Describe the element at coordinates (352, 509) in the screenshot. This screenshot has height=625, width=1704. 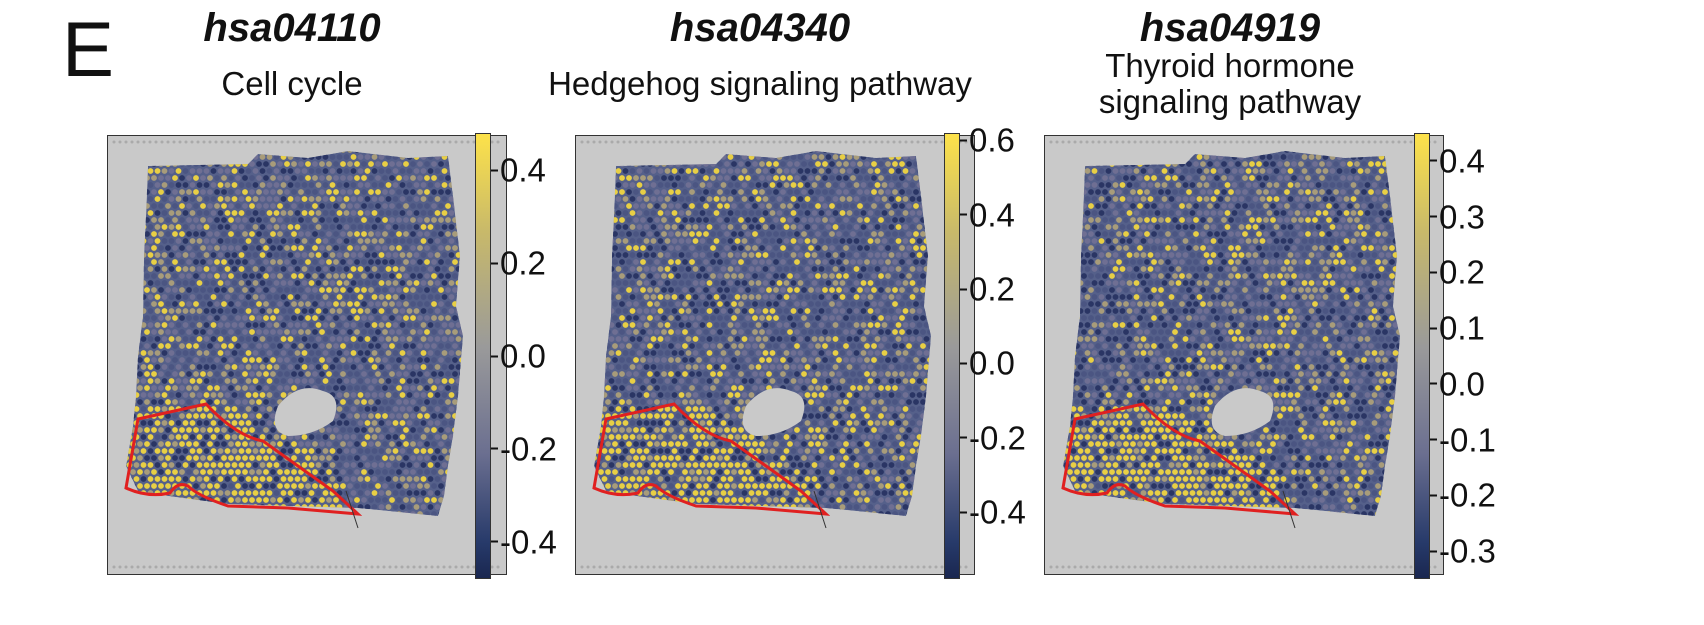
I see `tissue-edge-line` at that location.